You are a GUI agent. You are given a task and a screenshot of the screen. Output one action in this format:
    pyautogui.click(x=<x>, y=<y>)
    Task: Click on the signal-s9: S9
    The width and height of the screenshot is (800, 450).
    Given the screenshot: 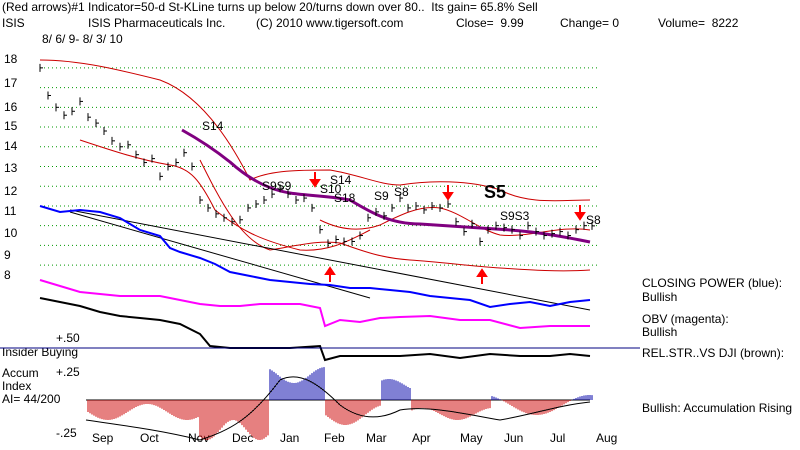 What is the action you would take?
    pyautogui.click(x=381, y=196)
    